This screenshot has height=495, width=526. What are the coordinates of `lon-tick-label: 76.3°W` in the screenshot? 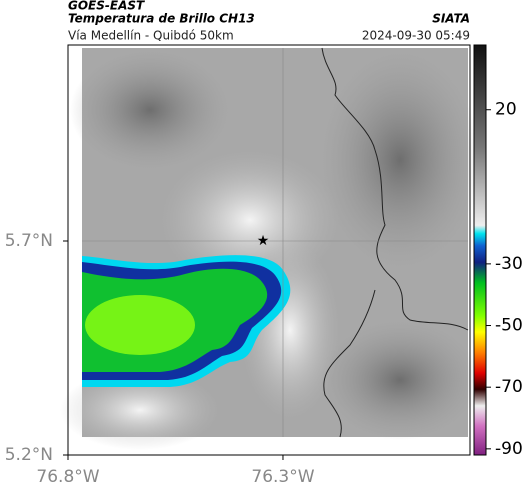 It's located at (282, 477).